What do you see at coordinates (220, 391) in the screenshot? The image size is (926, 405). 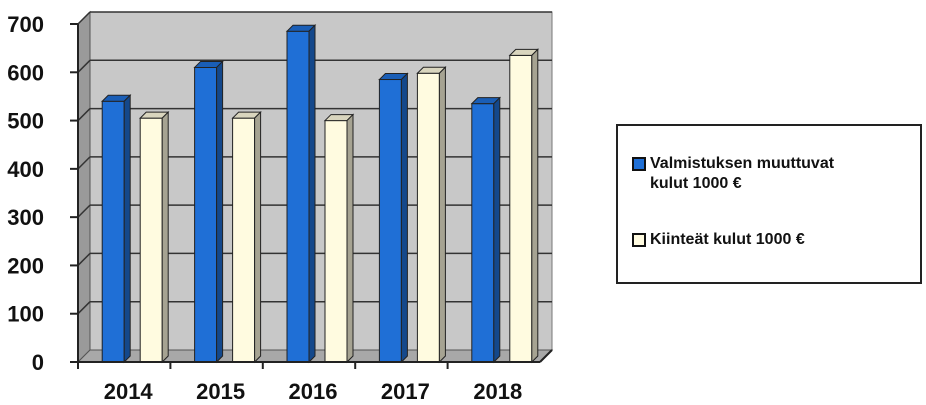 I see `x-tick-label: 2015` at bounding box center [220, 391].